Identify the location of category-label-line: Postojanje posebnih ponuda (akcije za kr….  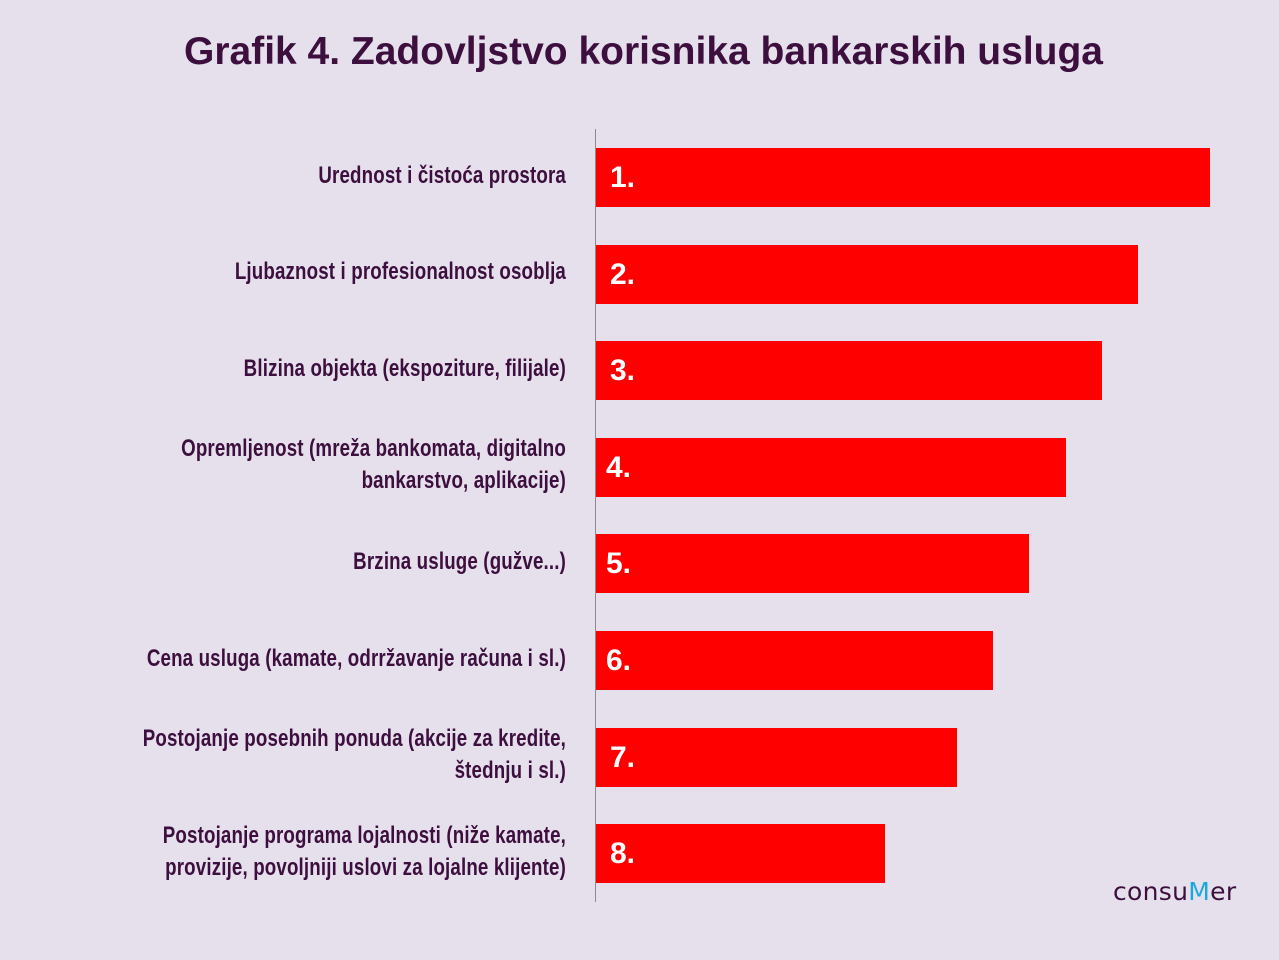
(354, 739).